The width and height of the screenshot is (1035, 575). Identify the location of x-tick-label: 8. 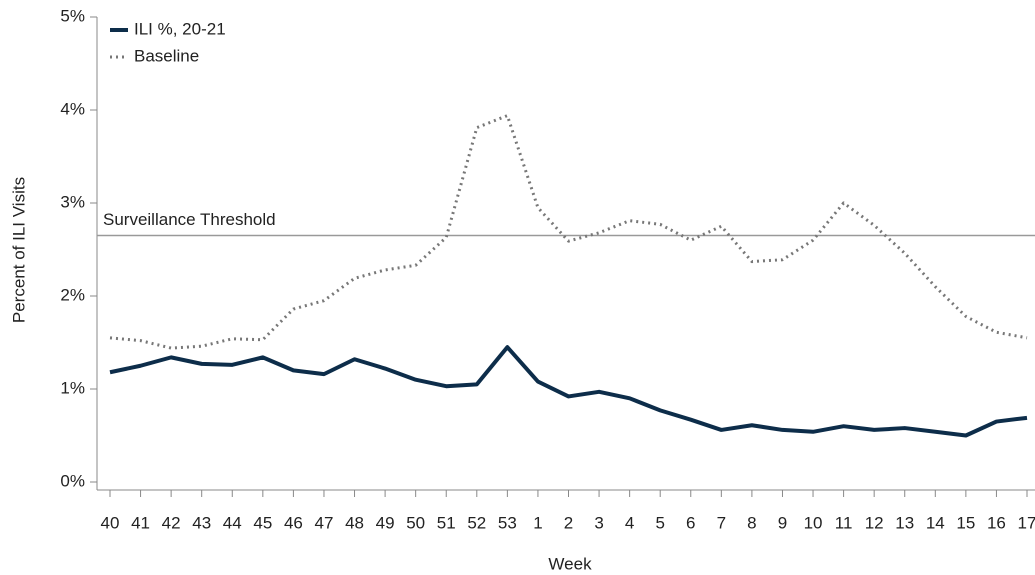
(751, 522).